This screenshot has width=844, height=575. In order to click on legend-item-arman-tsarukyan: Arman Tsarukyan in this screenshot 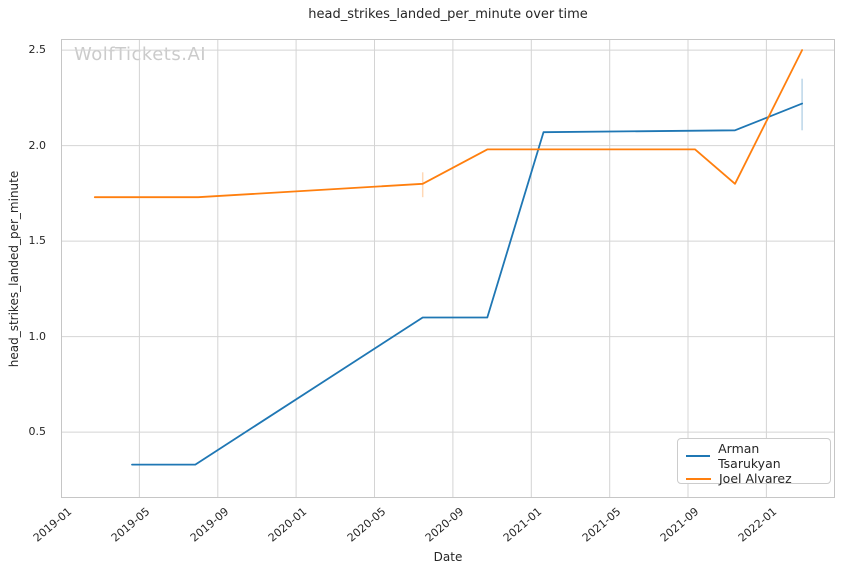, I will do `click(754, 456)`.